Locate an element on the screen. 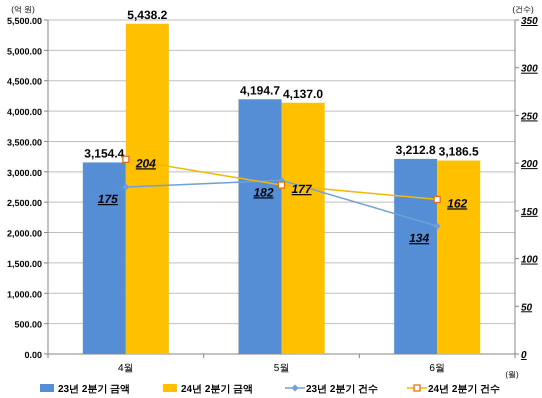  y-tick-label: 4,000.00 is located at coordinates (24, 112).